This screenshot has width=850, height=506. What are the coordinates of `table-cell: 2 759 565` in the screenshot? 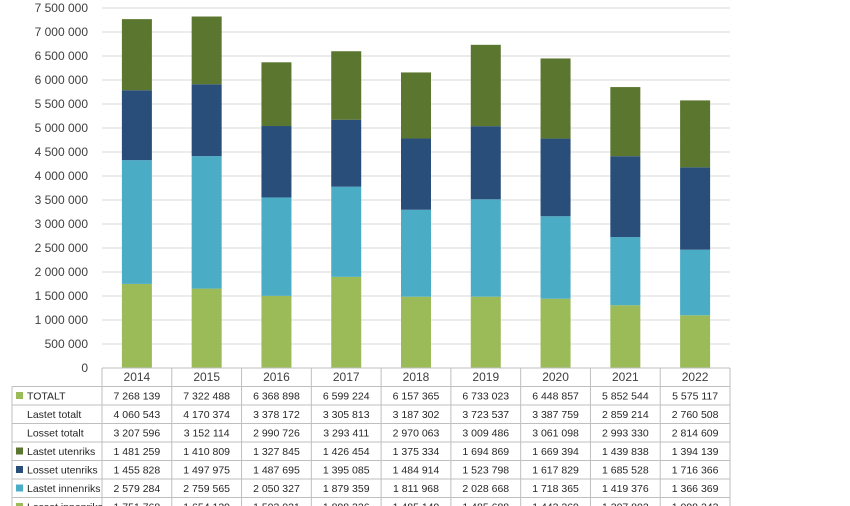 It's located at (206, 489).